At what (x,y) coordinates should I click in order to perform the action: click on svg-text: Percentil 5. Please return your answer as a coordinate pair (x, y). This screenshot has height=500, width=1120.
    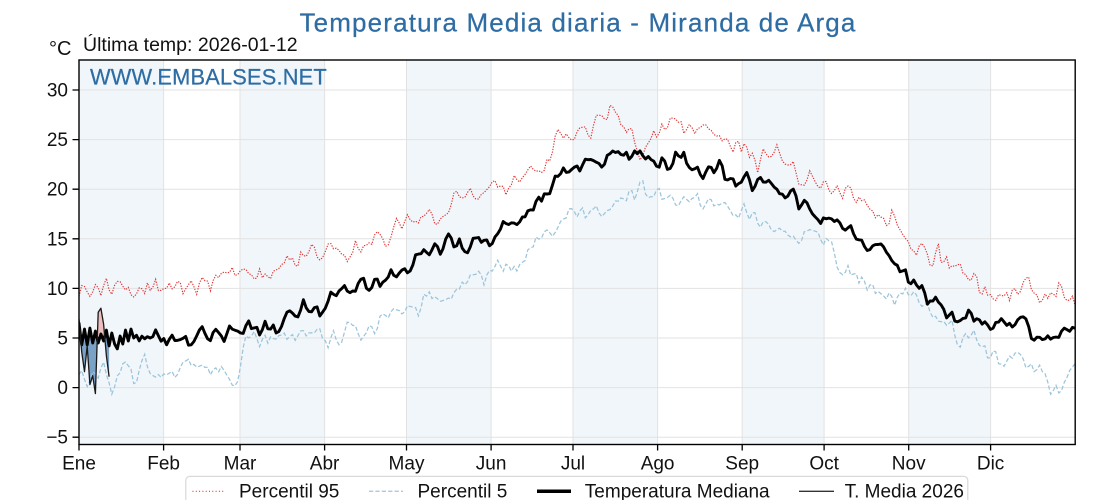
    Looking at the image, I should click on (463, 491).